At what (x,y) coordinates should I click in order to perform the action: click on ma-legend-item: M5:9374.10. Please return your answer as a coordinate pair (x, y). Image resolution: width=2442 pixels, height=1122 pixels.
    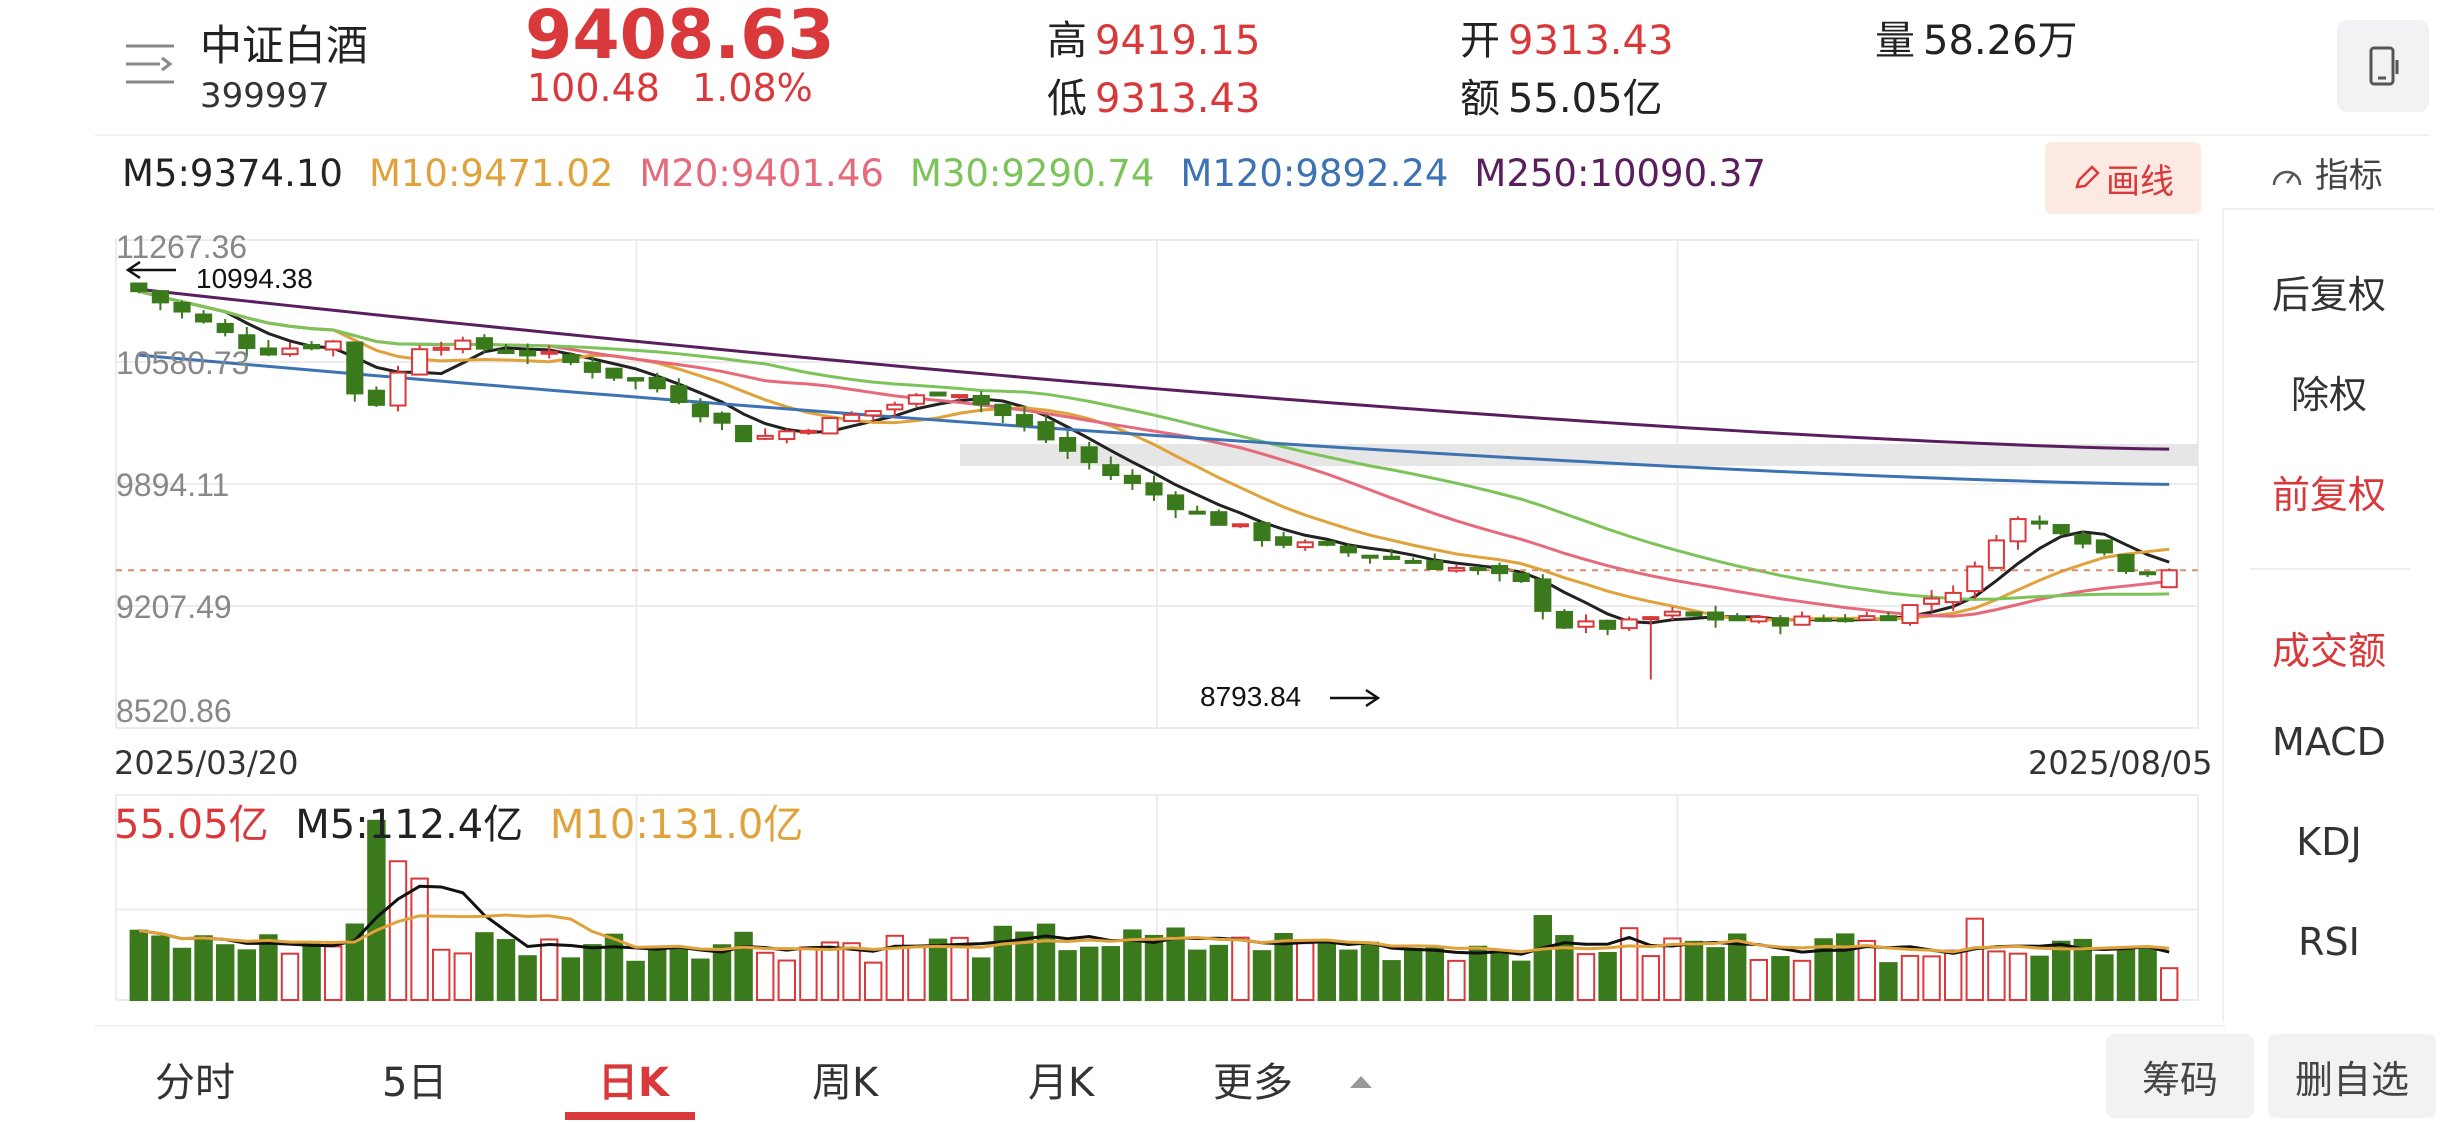
    Looking at the image, I should click on (232, 173).